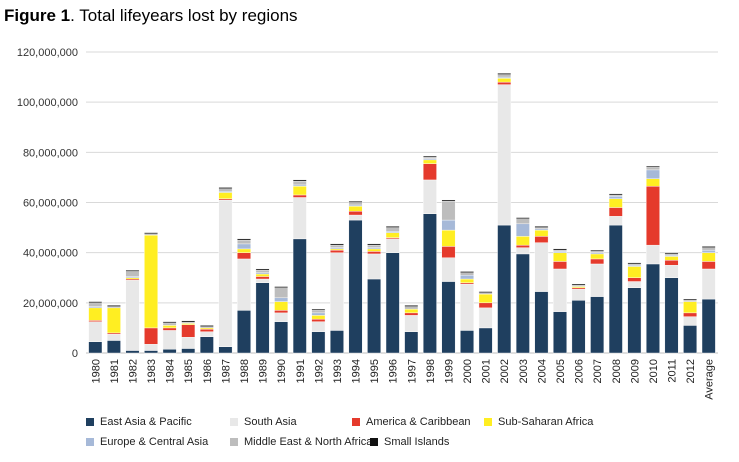 Image resolution: width=739 pixels, height=462 pixels. Describe the element at coordinates (184, 15) in the screenshot. I see `title-text: . Total lifeyears lost by regions` at that location.